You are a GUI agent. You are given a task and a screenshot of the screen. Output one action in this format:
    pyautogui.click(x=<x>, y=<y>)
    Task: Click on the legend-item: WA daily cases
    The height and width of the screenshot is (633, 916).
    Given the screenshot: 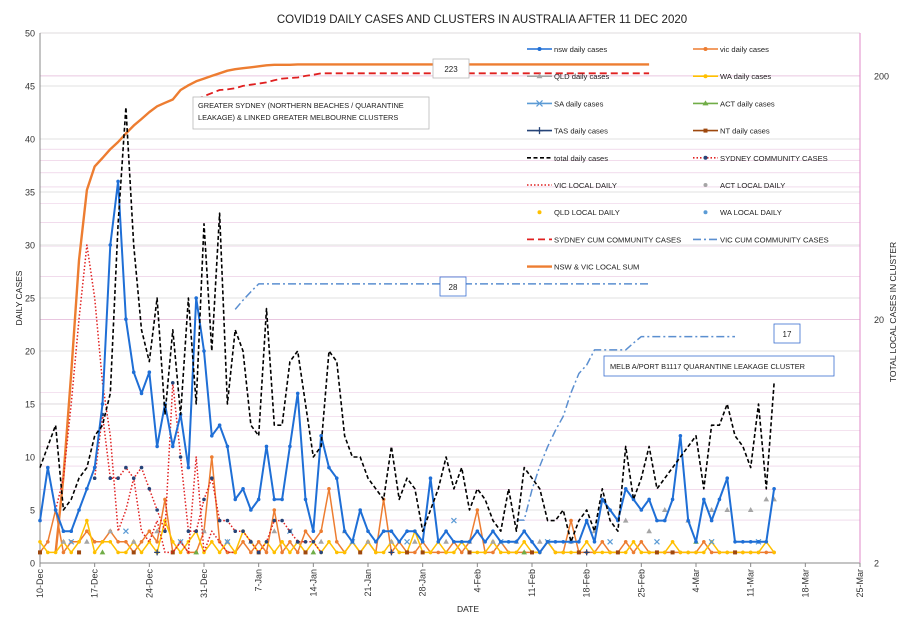 What is the action you would take?
    pyautogui.click(x=732, y=76)
    